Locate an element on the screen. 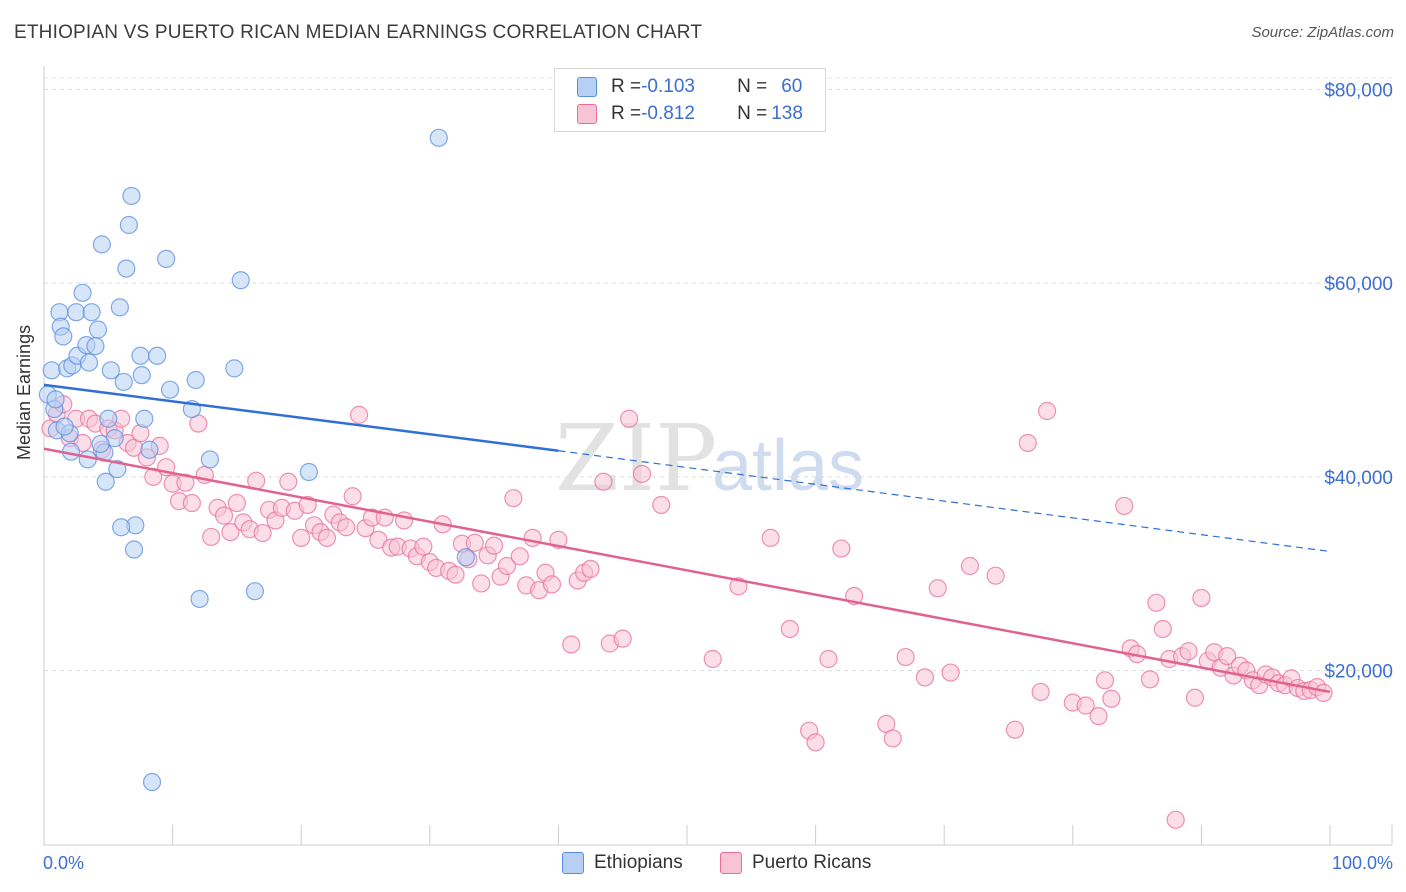 This screenshot has height=892, width=1406. y-axis-label: Median Earnings is located at coordinates (24, 392).